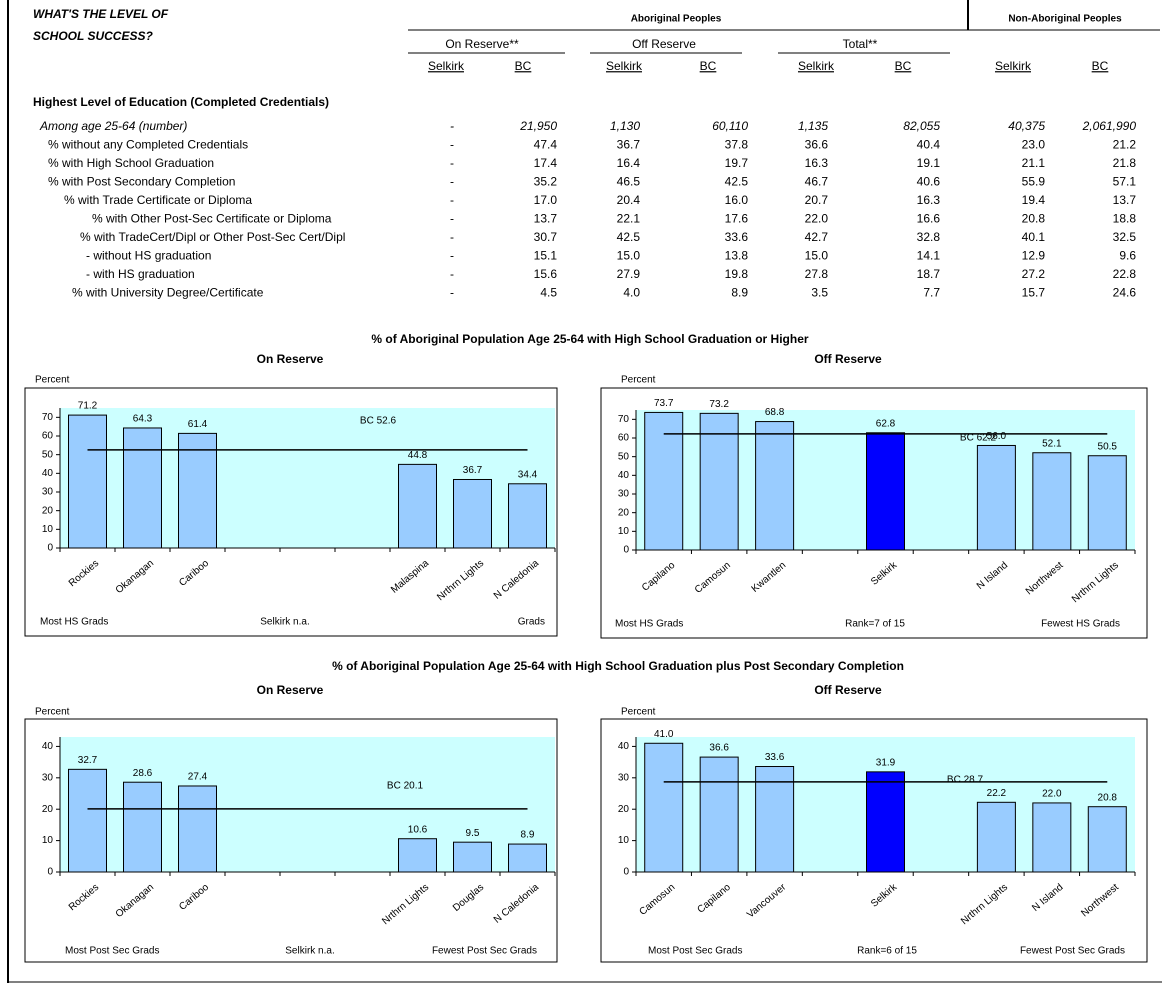 This screenshot has height=985, width=1162. Describe the element at coordinates (997, 436) in the screenshot. I see `value-label: 56.0` at that location.